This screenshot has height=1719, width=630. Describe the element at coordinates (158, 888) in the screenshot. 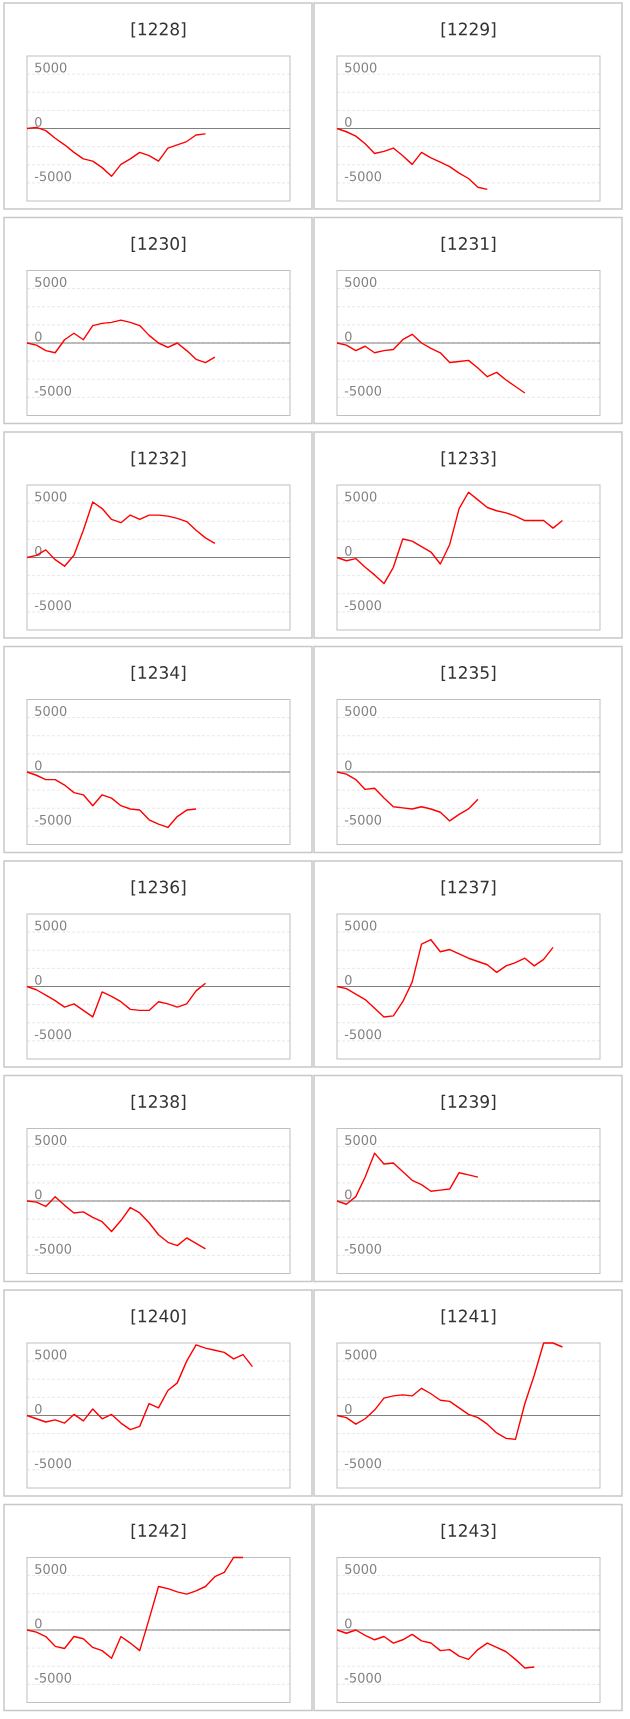

I see `chart-title: [1236]` at that location.